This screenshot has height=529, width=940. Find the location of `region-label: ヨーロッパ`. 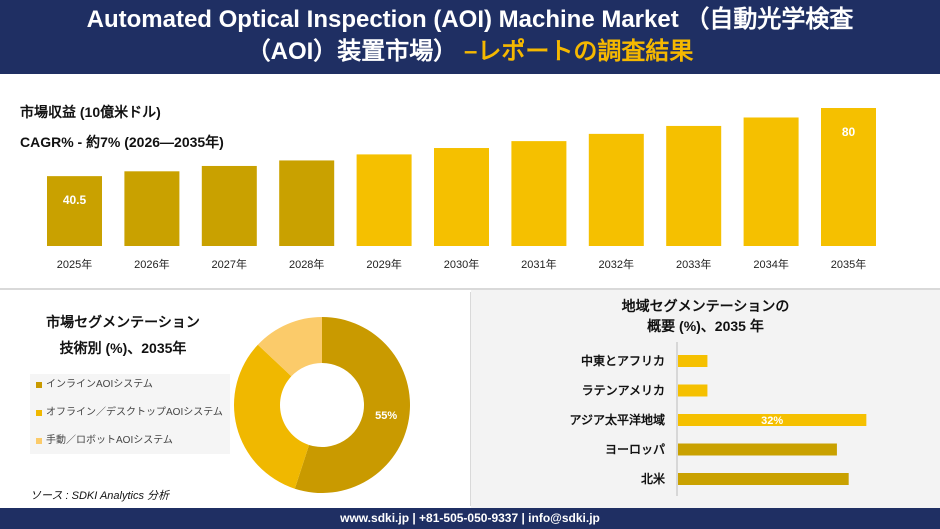

region-label: ヨーロッパ is located at coordinates (635, 450).